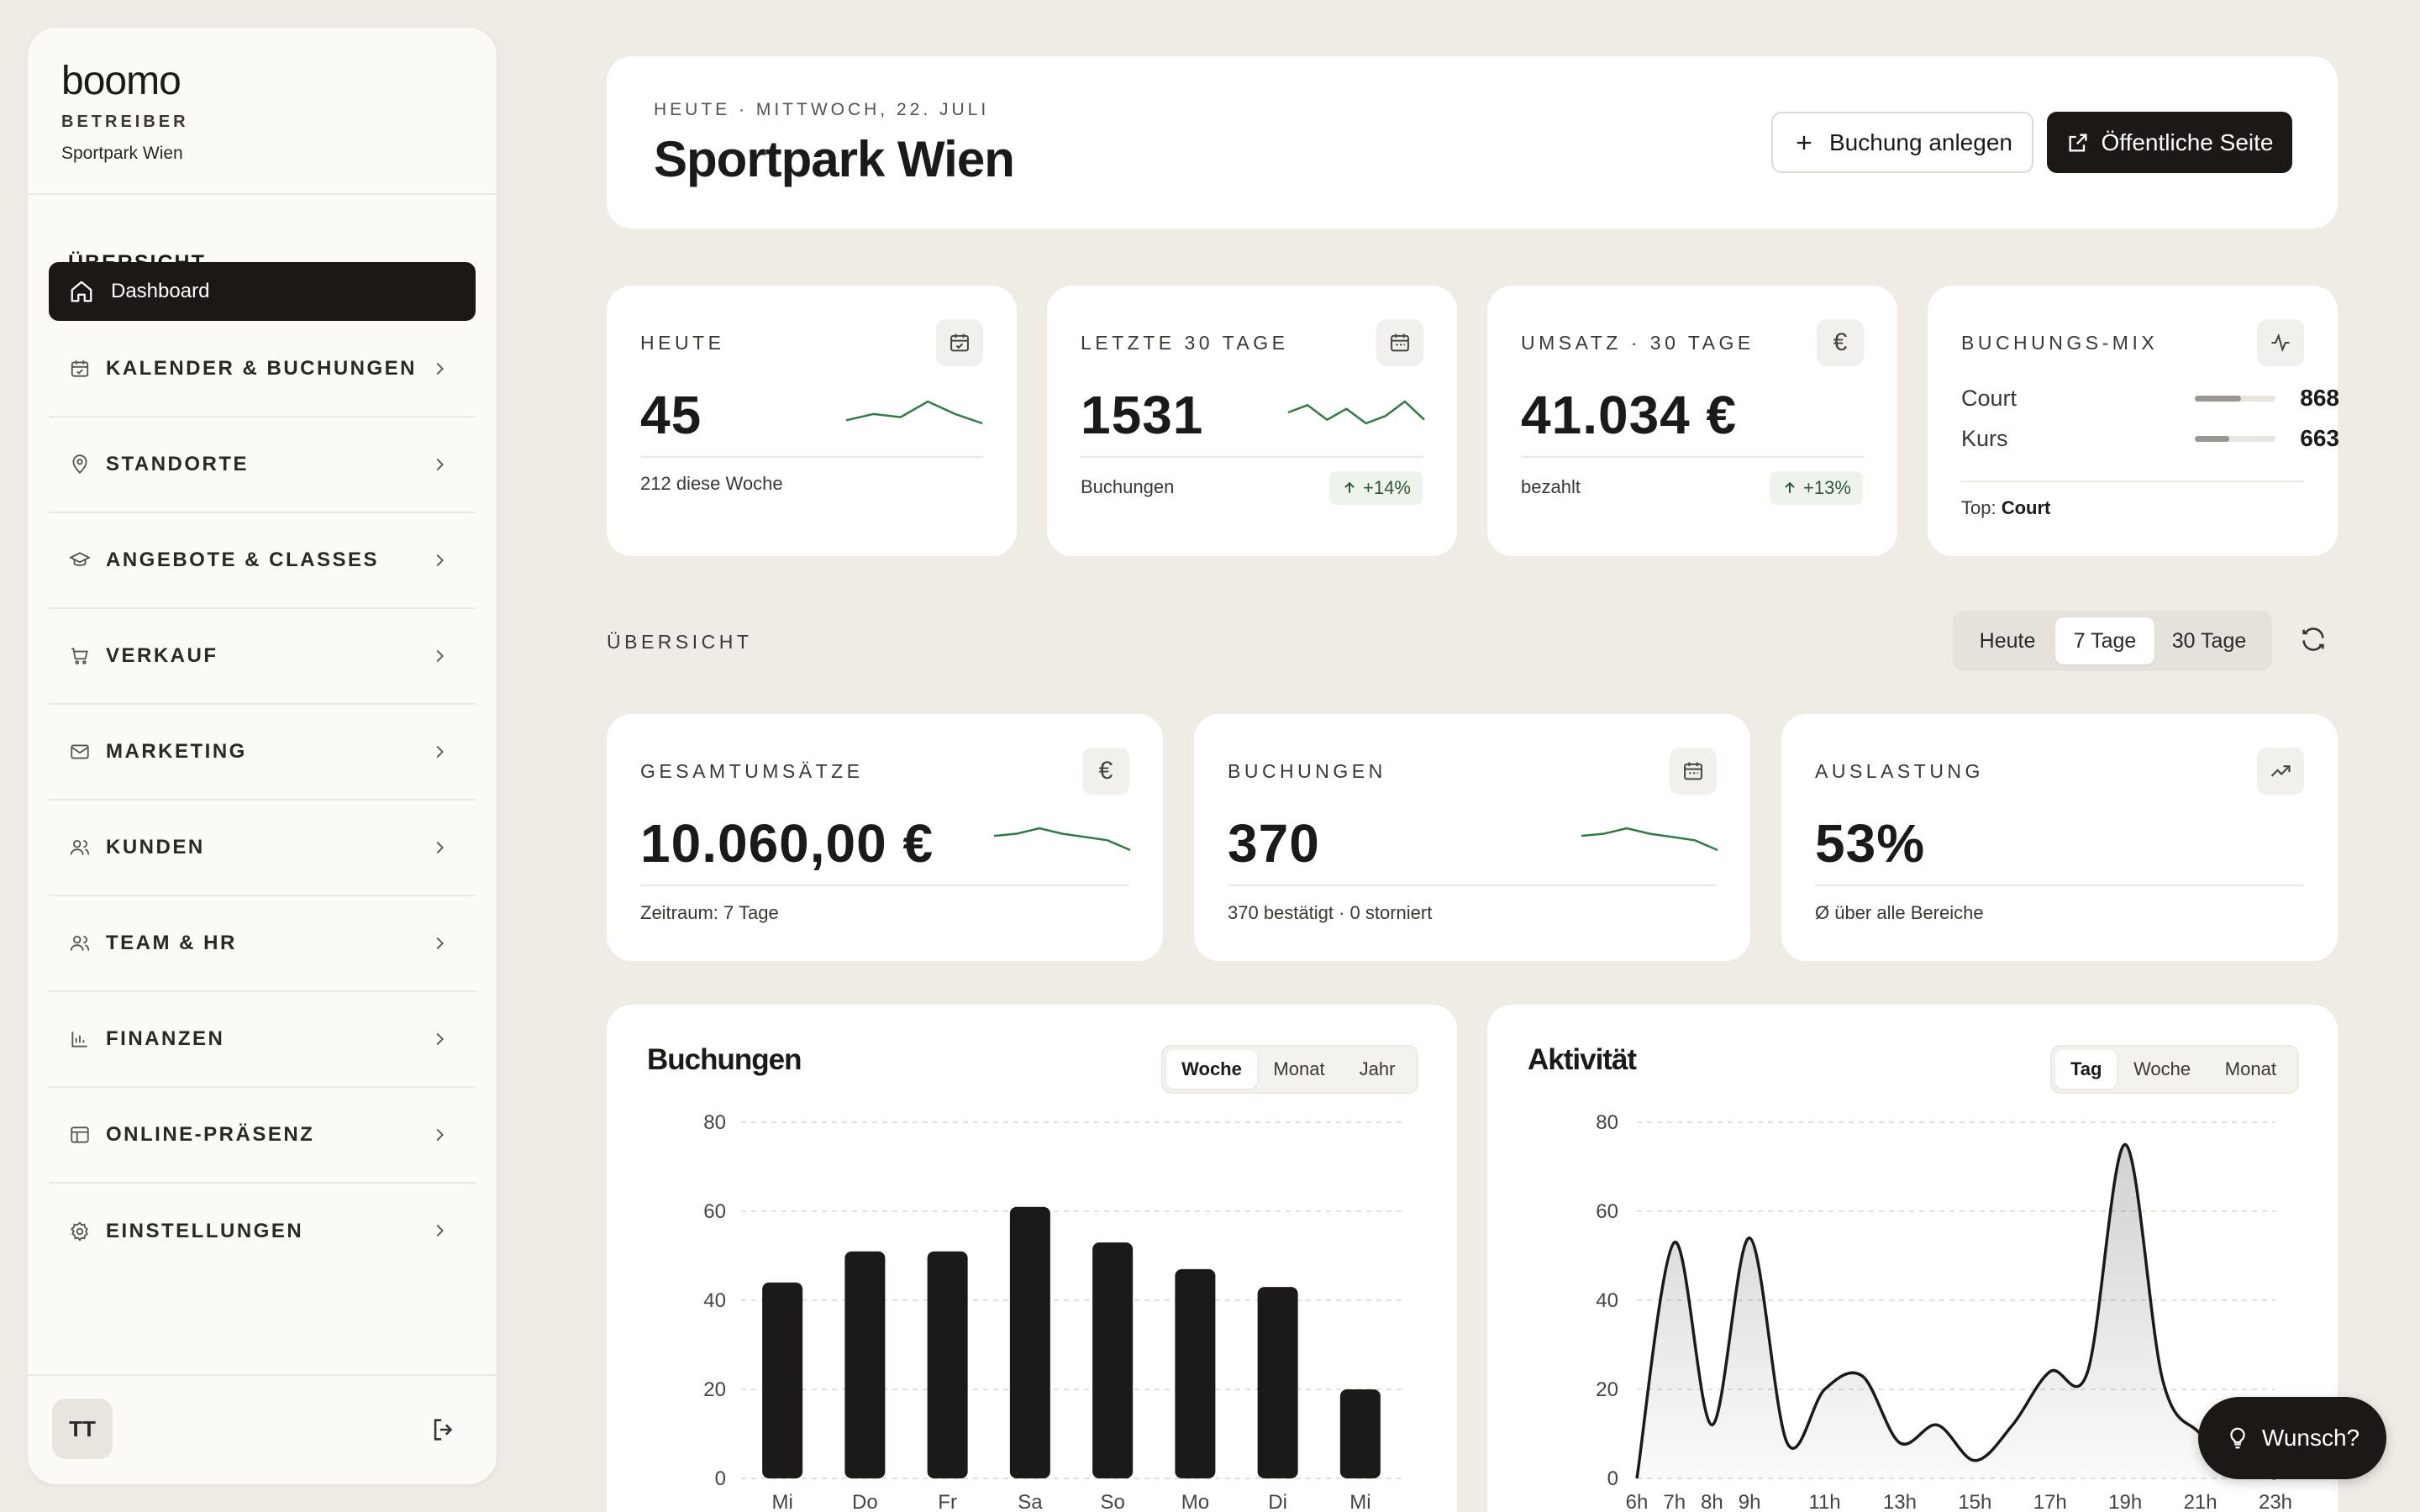  I want to click on kpi-footnote: Zeitraum: 7 Tage, so click(709, 912).